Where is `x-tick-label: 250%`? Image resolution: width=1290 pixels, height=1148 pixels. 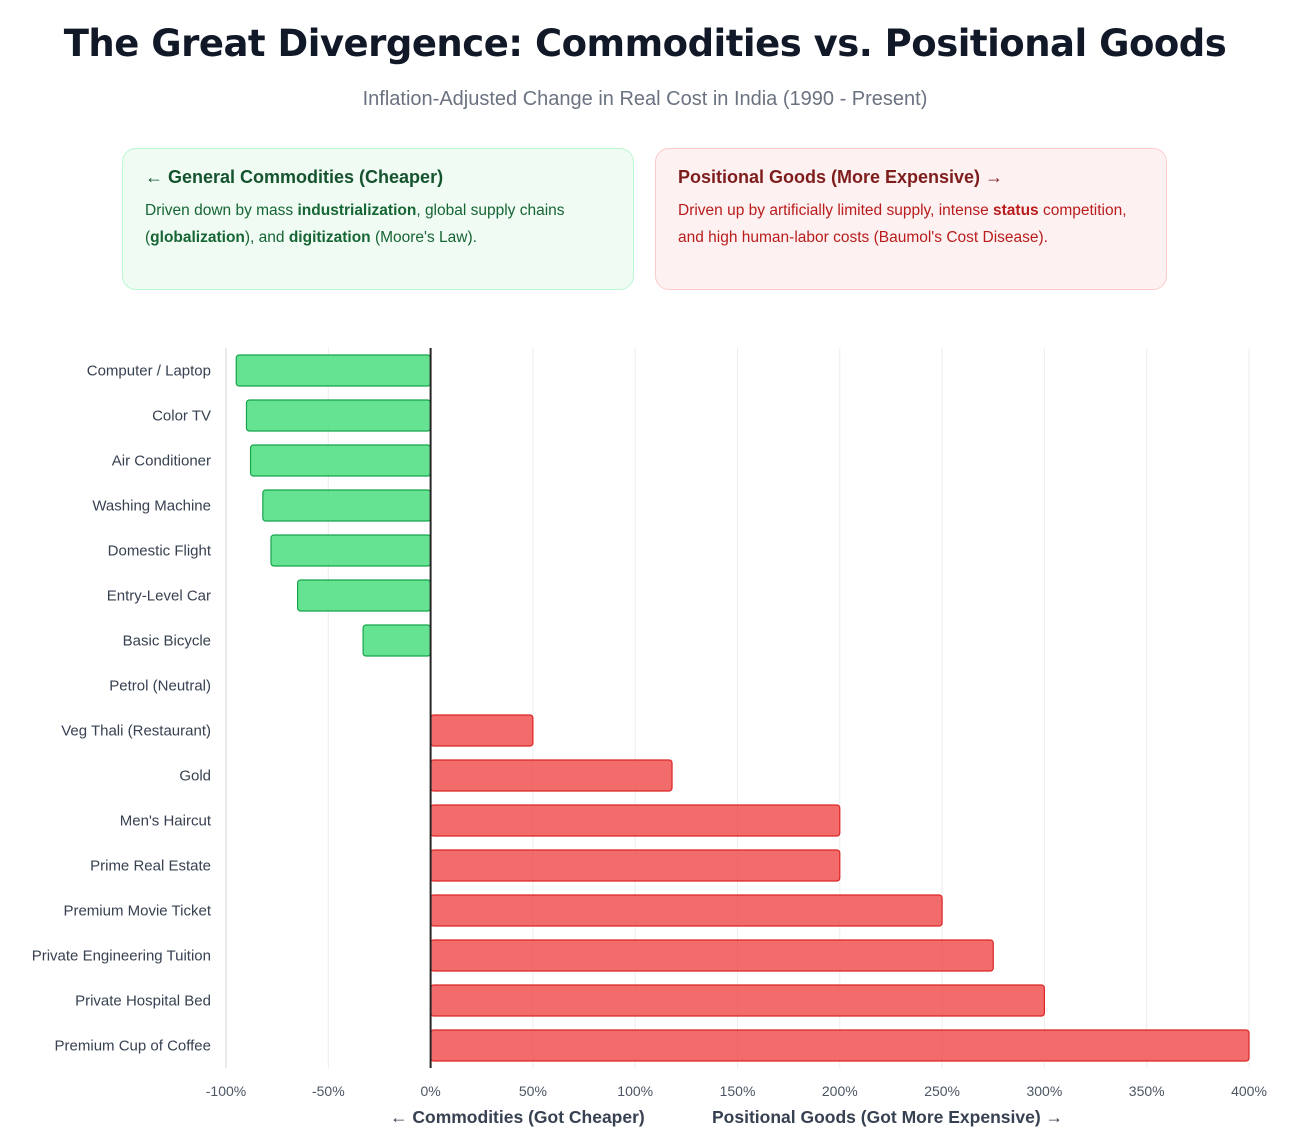 x-tick-label: 250% is located at coordinates (942, 1091).